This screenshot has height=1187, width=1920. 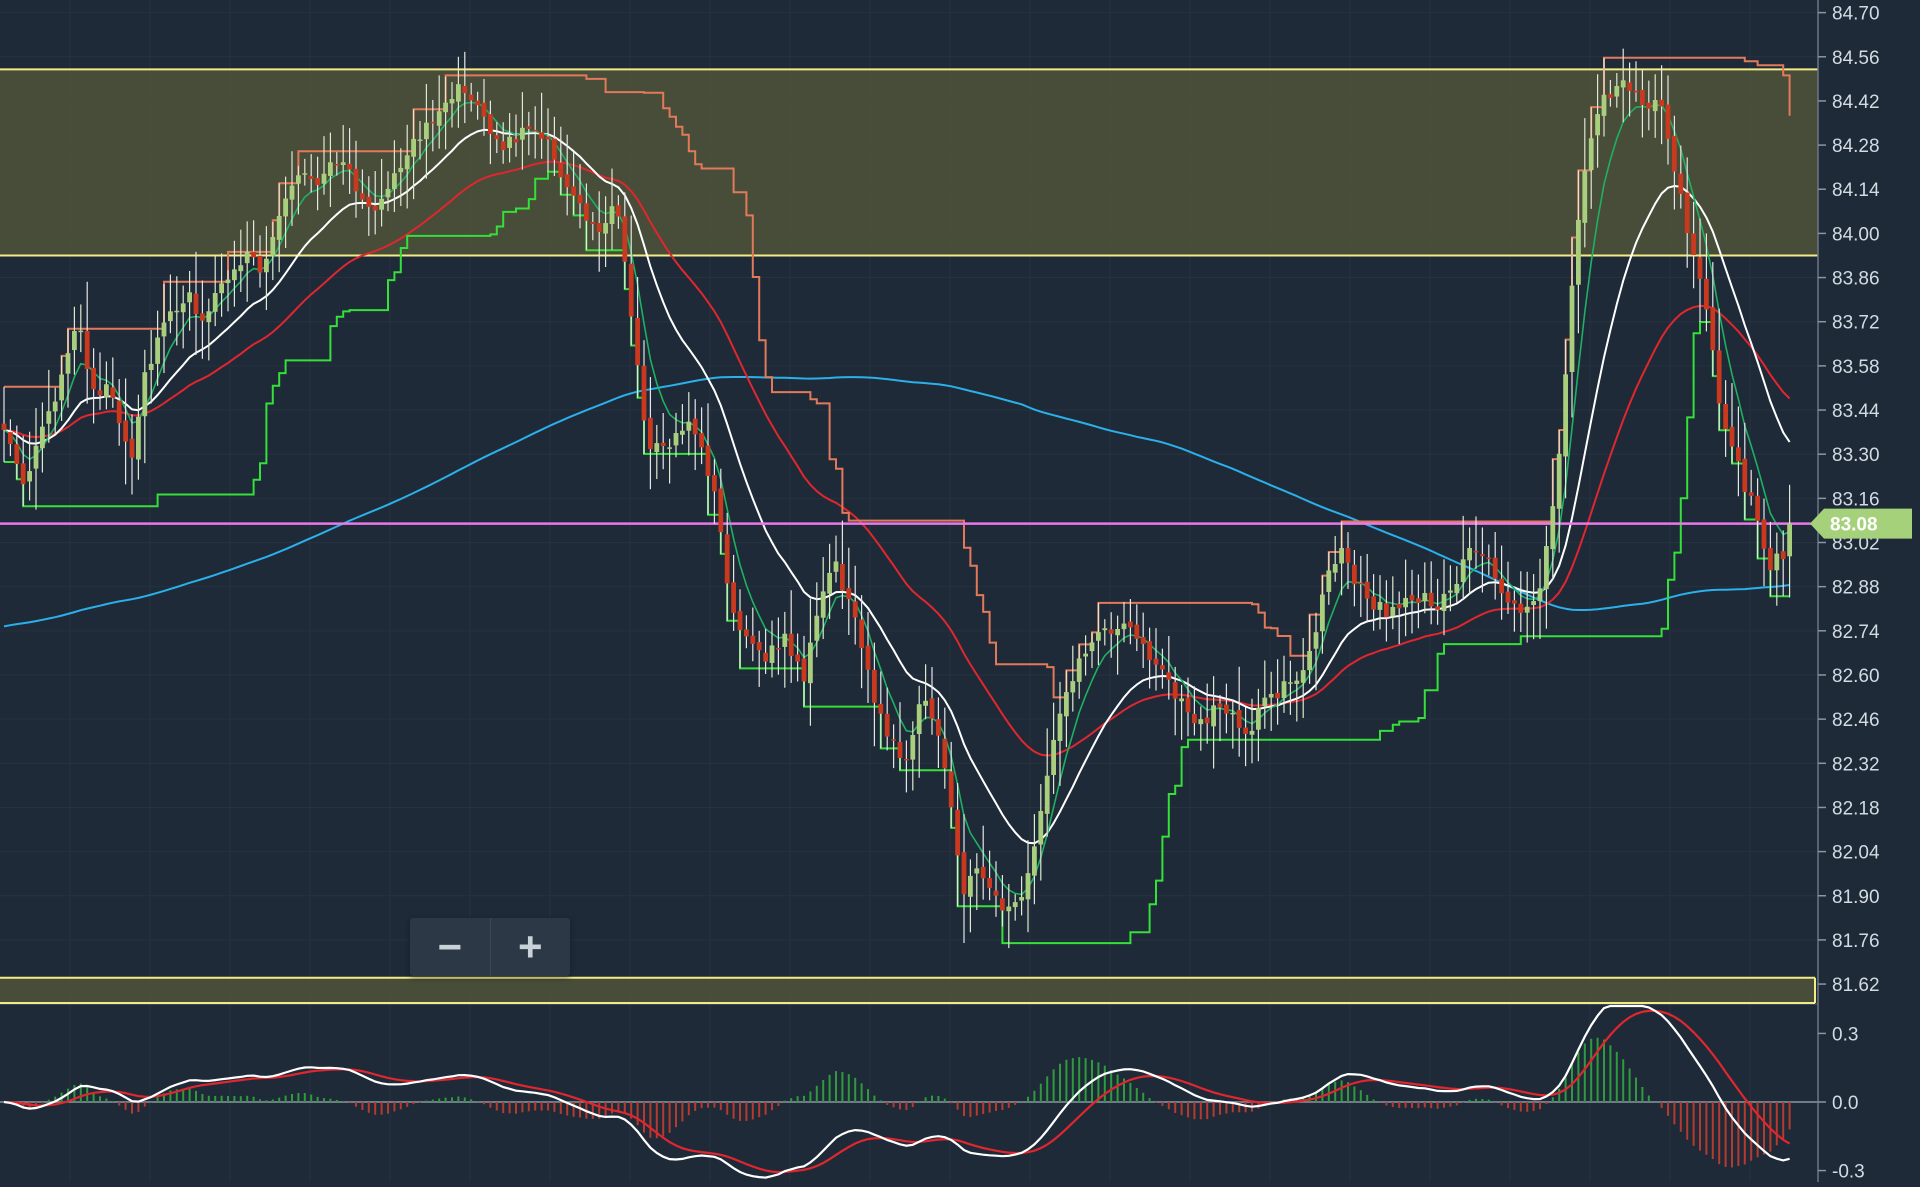 I want to click on price-tick-label: 82.32, so click(x=1856, y=764).